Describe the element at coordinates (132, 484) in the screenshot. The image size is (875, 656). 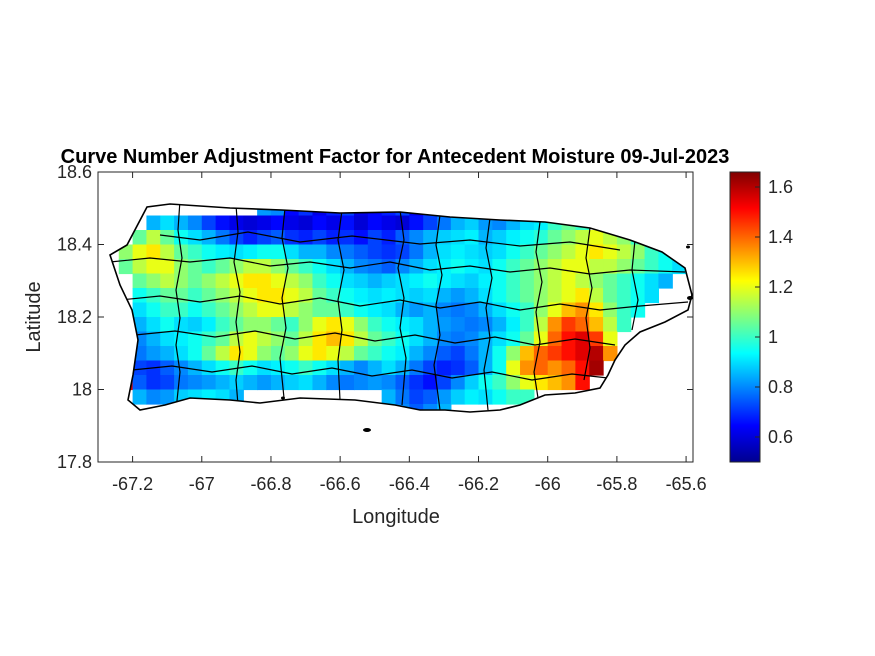
I see `x-tick-label: -67.2` at that location.